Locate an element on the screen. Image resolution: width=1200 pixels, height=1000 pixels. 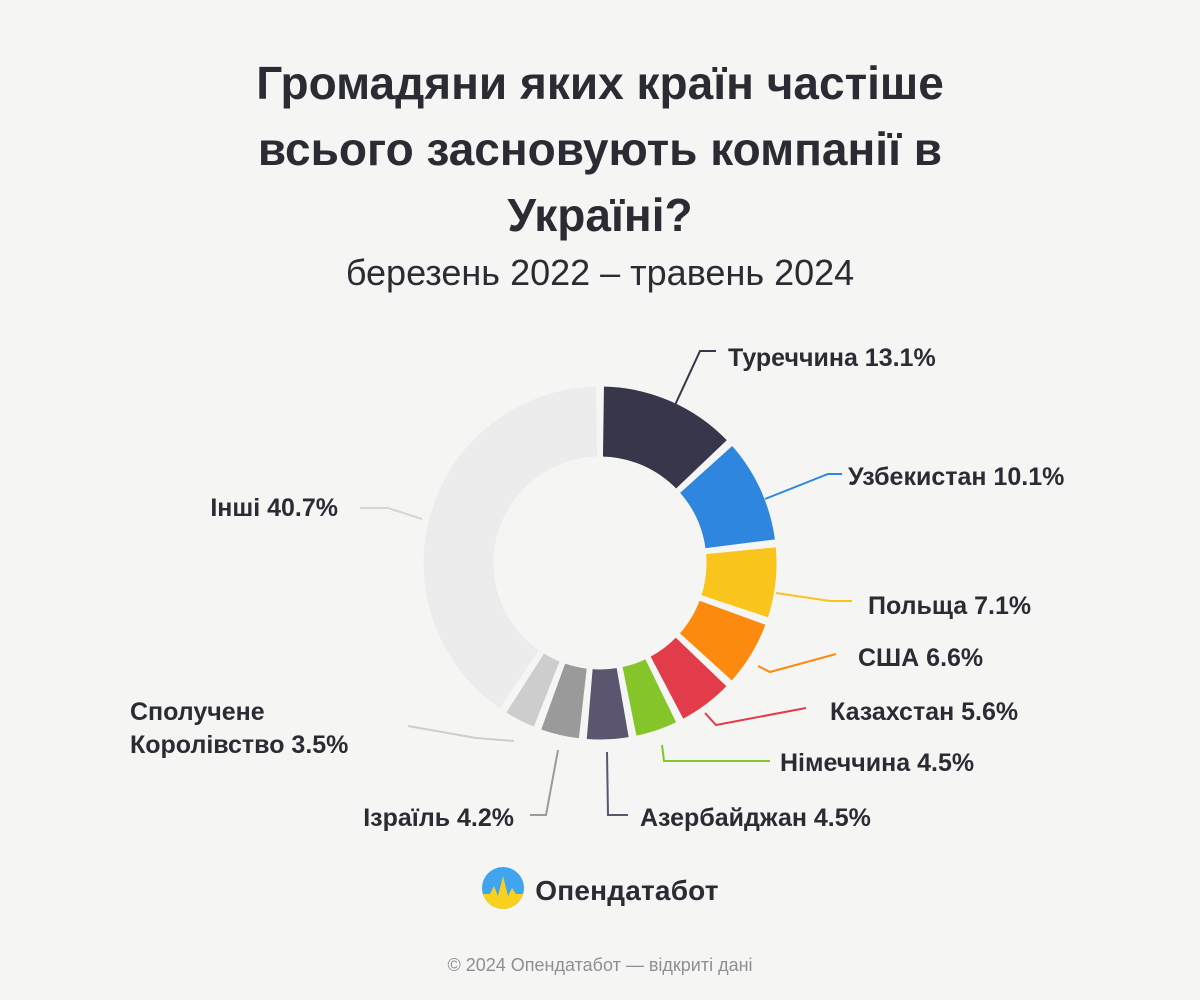
donut-slices is located at coordinates (600, 563).